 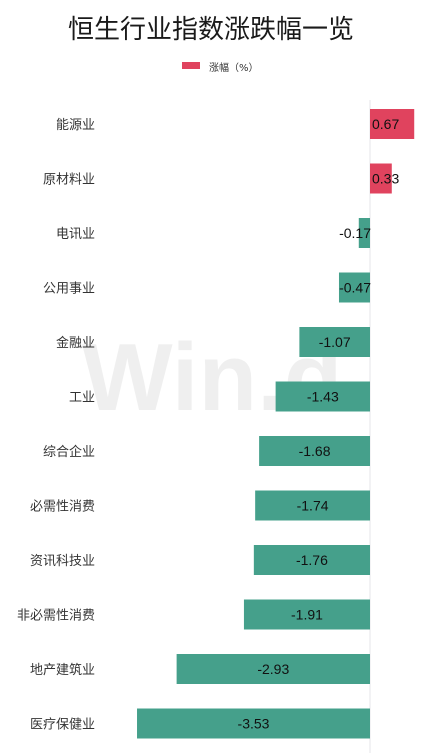 What do you see at coordinates (385, 124) in the screenshot?
I see `value-label: 0.67` at bounding box center [385, 124].